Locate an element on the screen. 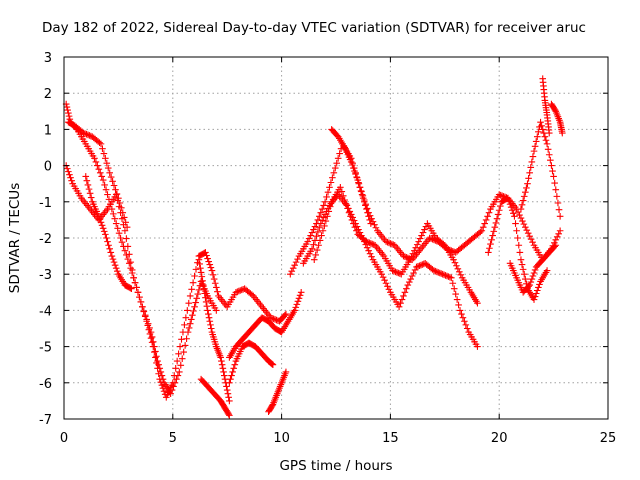 The height and width of the screenshot is (480, 640). series-track-c is located at coordinates (98, 174).